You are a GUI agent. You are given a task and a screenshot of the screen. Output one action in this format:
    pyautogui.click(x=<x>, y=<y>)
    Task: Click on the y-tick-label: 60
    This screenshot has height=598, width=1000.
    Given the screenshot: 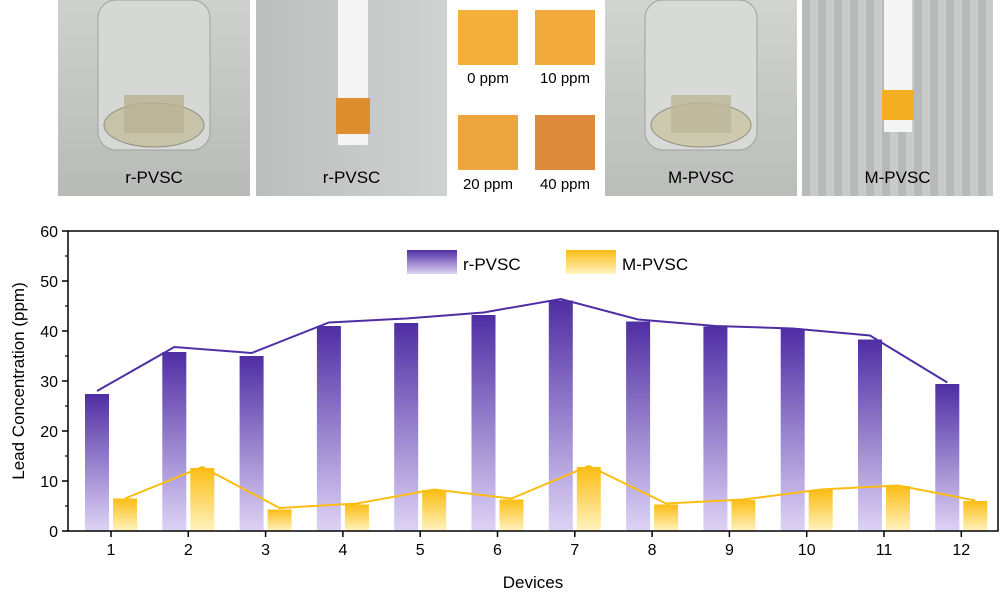 What is the action you would take?
    pyautogui.click(x=49, y=232)
    